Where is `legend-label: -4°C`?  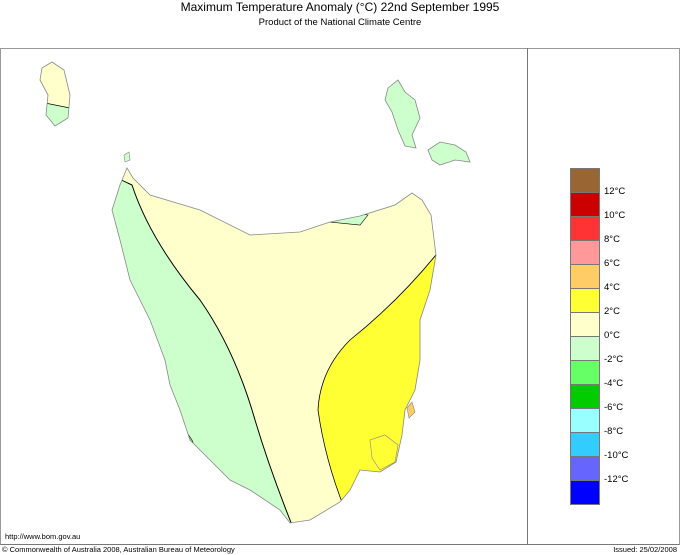 legend-label: -4°C is located at coordinates (614, 383).